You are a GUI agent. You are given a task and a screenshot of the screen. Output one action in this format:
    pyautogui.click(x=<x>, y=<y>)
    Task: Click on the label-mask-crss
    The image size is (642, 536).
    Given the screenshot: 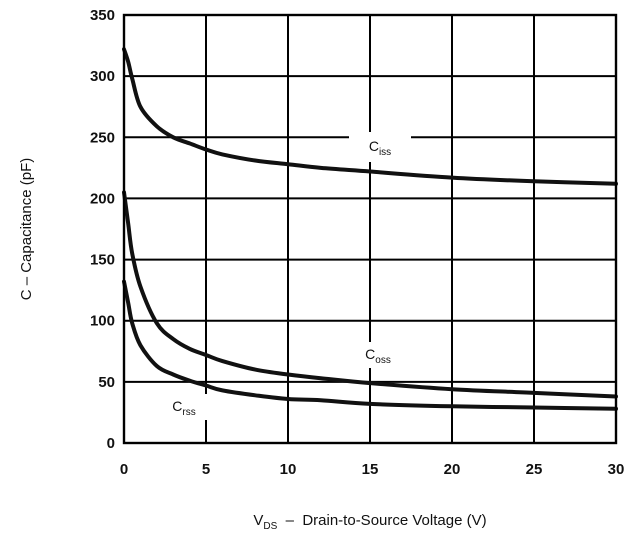 What is the action you would take?
    pyautogui.click(x=184, y=407)
    